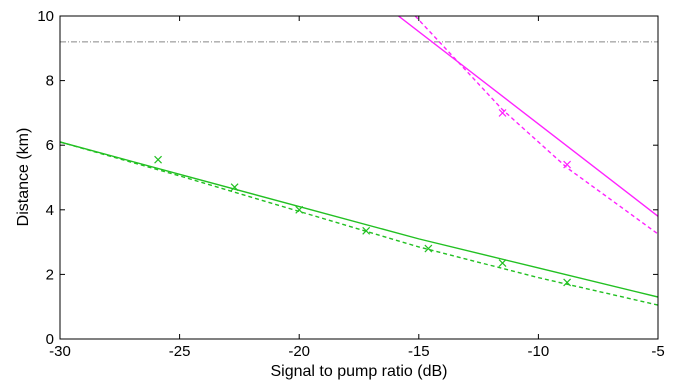 This screenshot has height=386, width=683. What do you see at coordinates (539, 351) in the screenshot?
I see `x-tick-label: -10` at bounding box center [539, 351].